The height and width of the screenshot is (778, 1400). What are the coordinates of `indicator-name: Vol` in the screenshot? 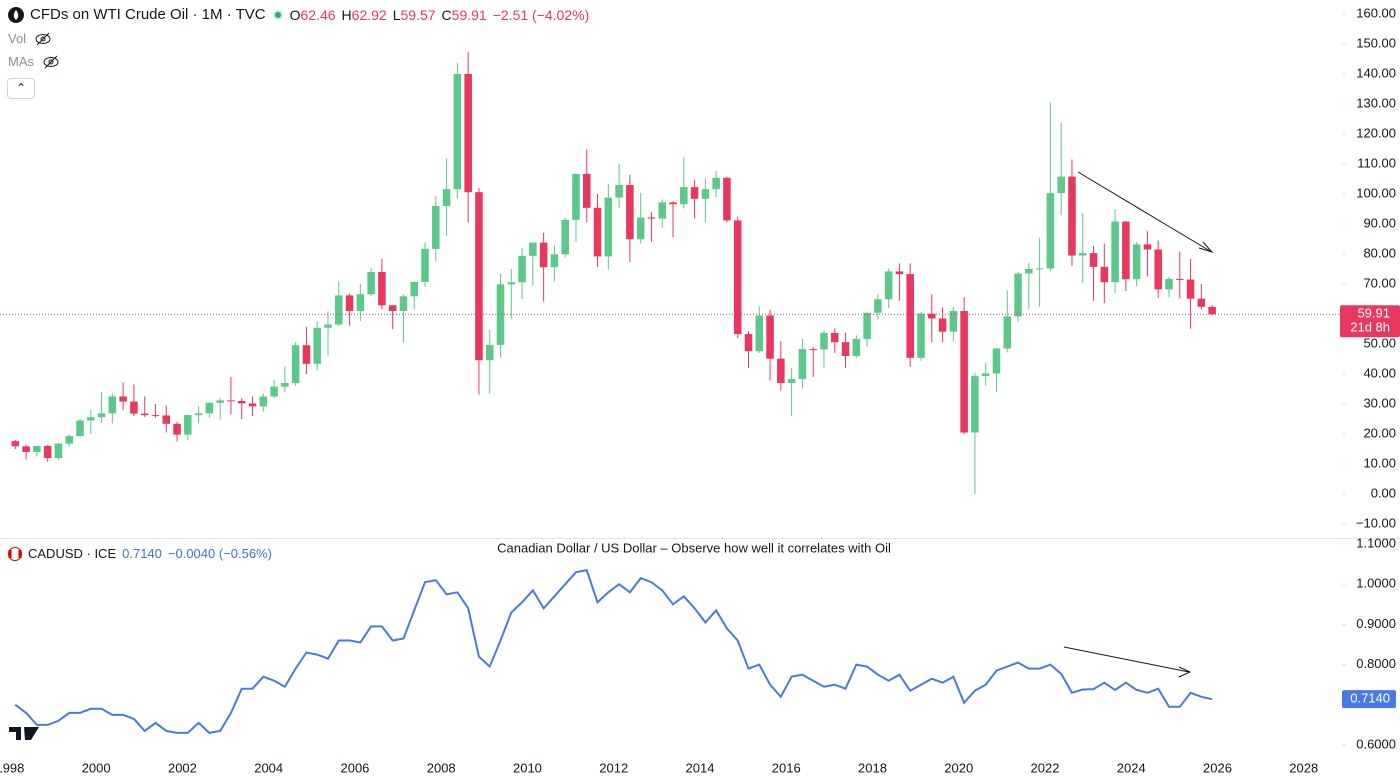 It's located at (17, 38).